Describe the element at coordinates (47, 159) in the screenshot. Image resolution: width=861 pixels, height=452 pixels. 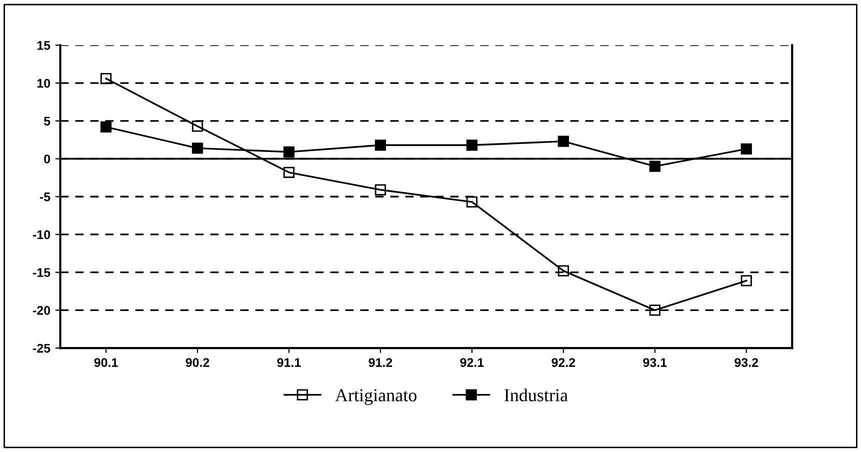
I see `y-tick-label: 0` at that location.